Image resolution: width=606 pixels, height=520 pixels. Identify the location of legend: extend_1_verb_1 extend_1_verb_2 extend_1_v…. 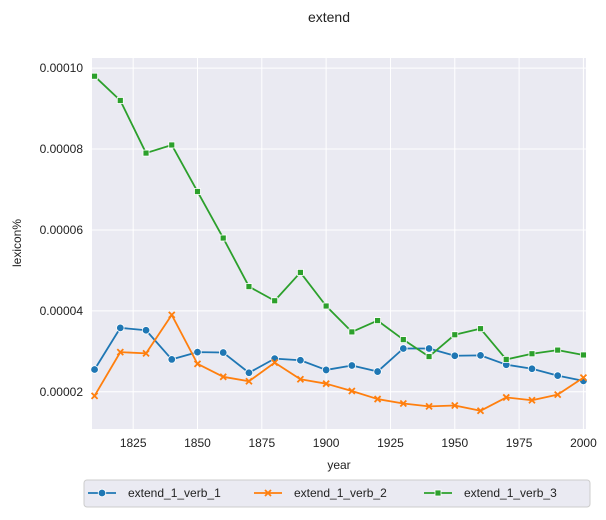
(337, 493).